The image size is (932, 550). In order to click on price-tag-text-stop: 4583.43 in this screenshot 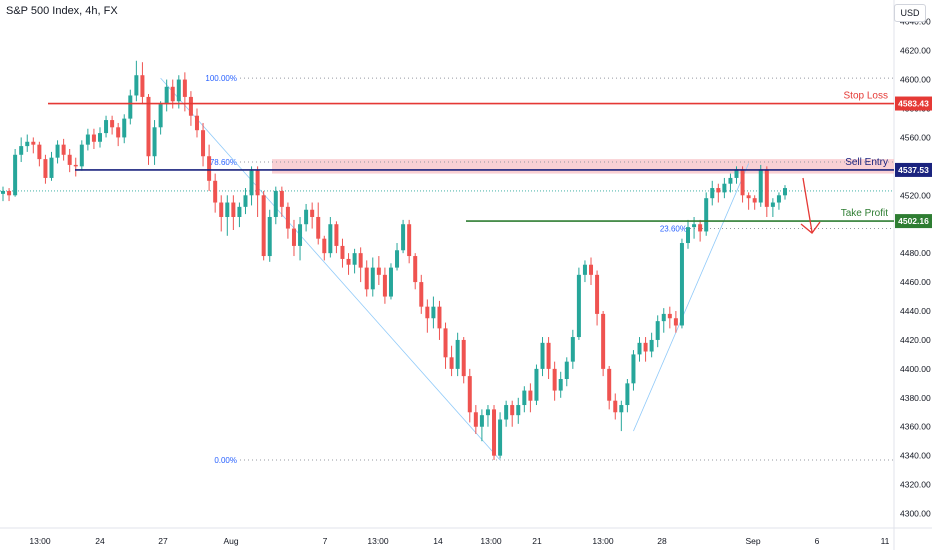, I will do `click(913, 104)`.